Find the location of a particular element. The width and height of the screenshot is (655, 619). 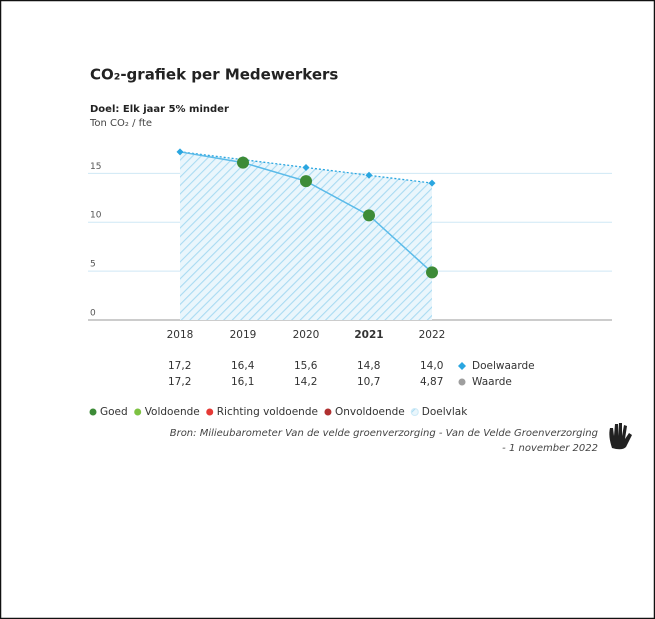

y-tick-label: 10 is located at coordinates (96, 216).